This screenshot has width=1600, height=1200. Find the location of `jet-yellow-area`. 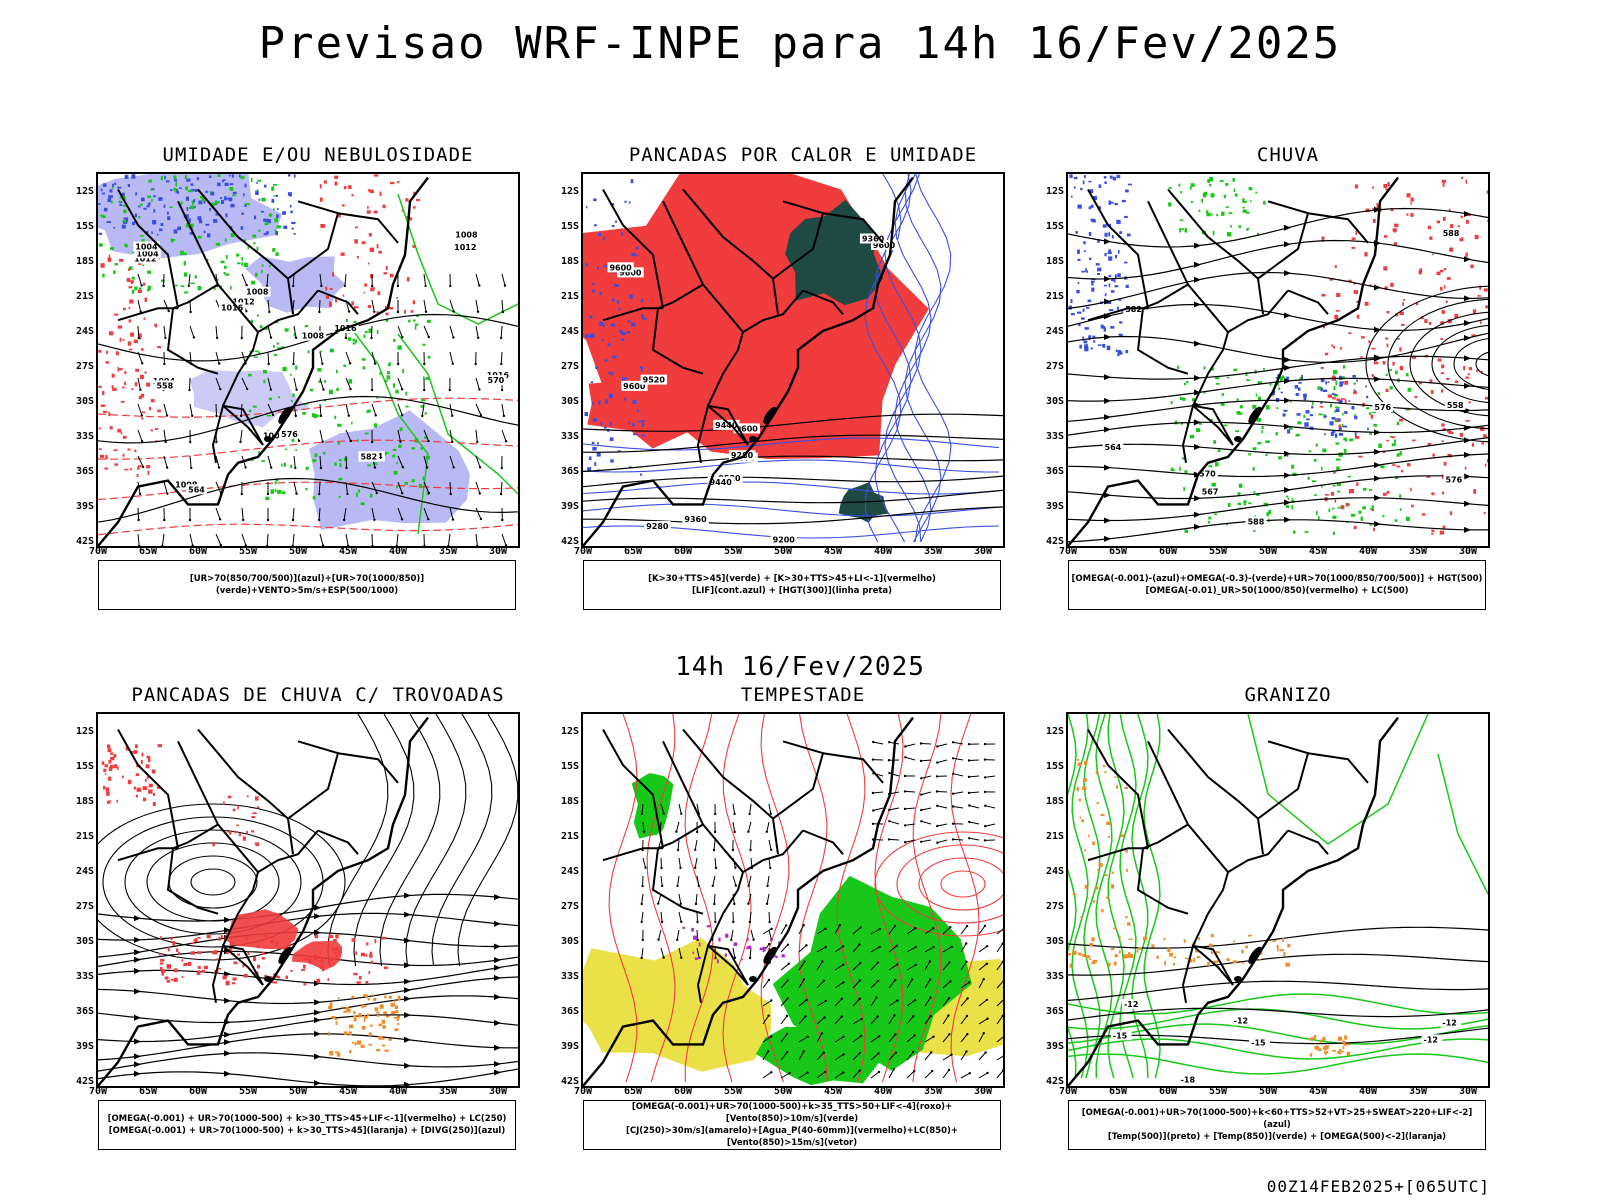

jet-yellow-area is located at coordinates (677, 1004).